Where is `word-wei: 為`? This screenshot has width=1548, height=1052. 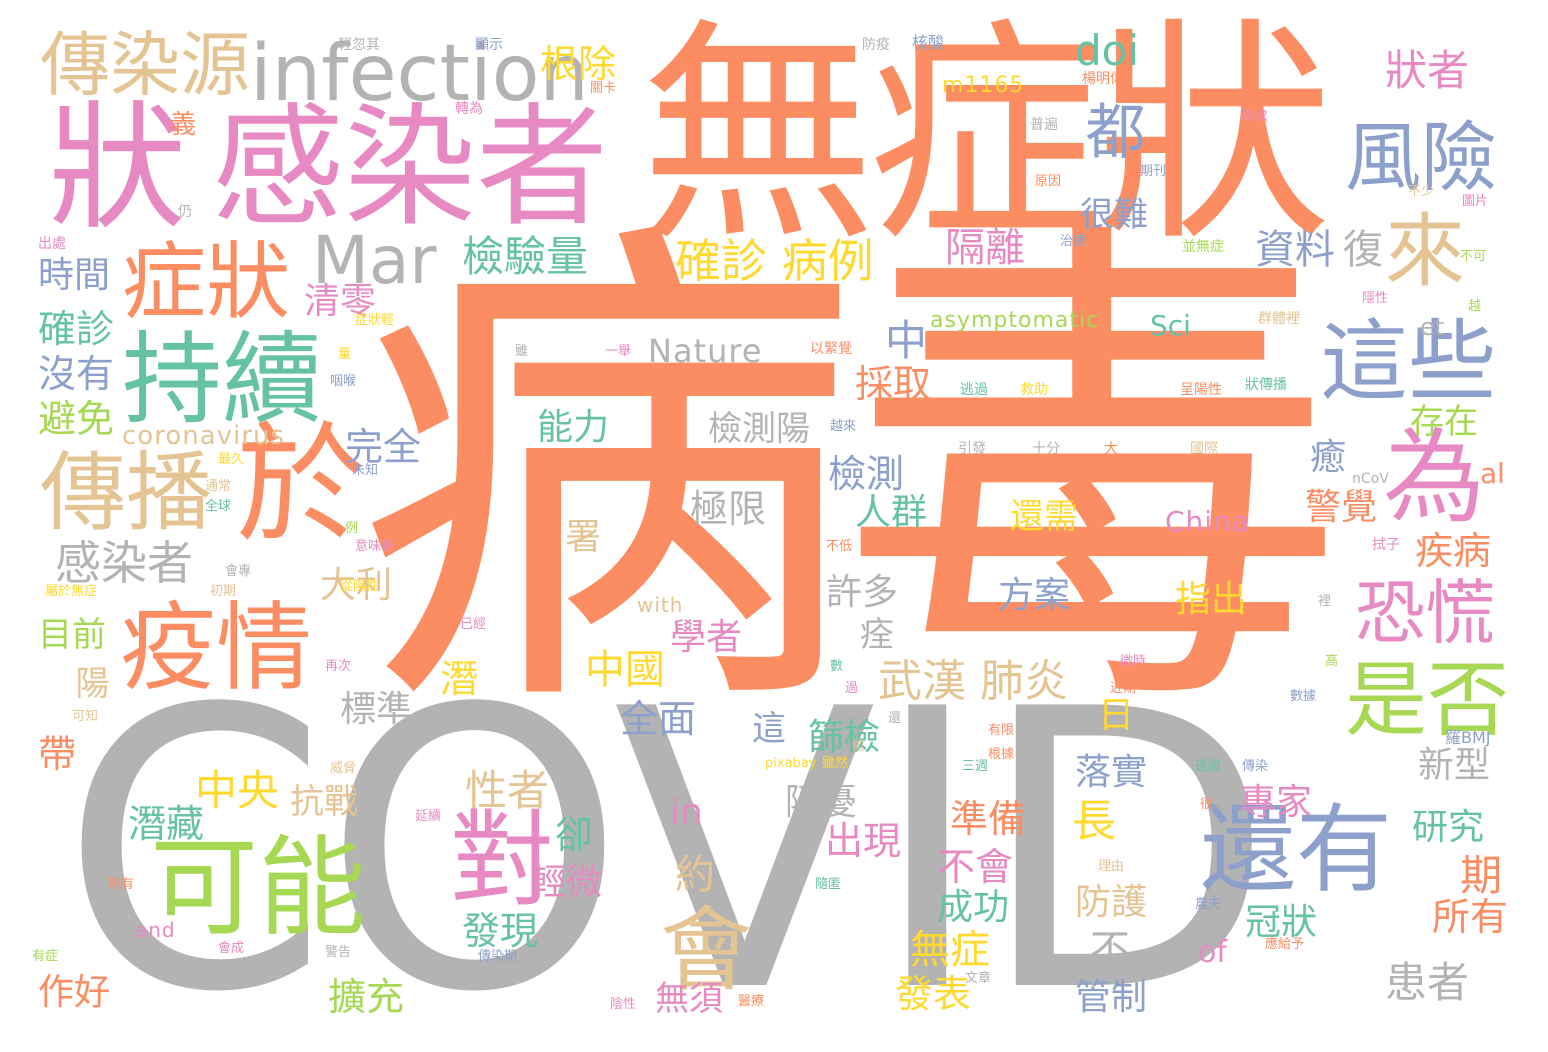 word-wei: 為 is located at coordinates (1434, 478).